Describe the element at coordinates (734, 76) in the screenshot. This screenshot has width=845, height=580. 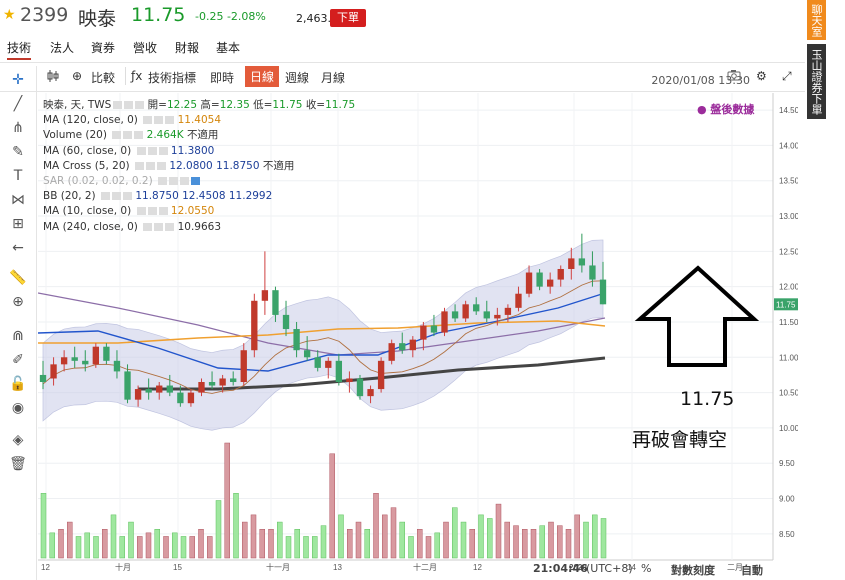
I see `camera-icon` at that location.